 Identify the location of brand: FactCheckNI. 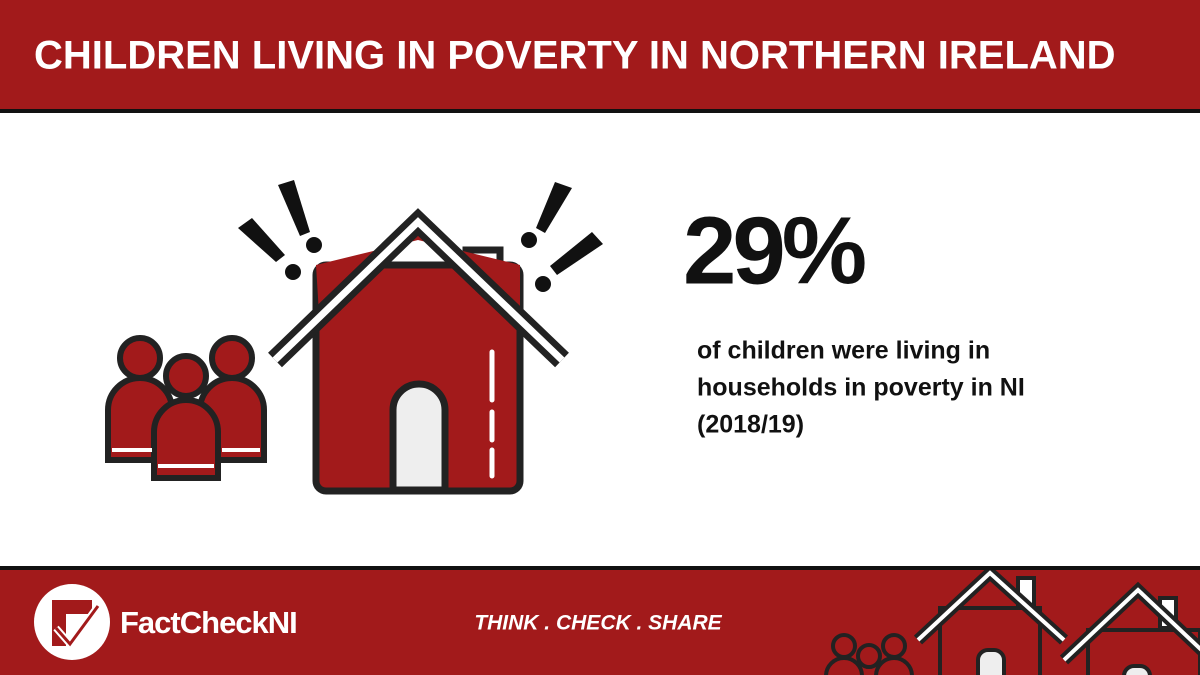
(208, 622).